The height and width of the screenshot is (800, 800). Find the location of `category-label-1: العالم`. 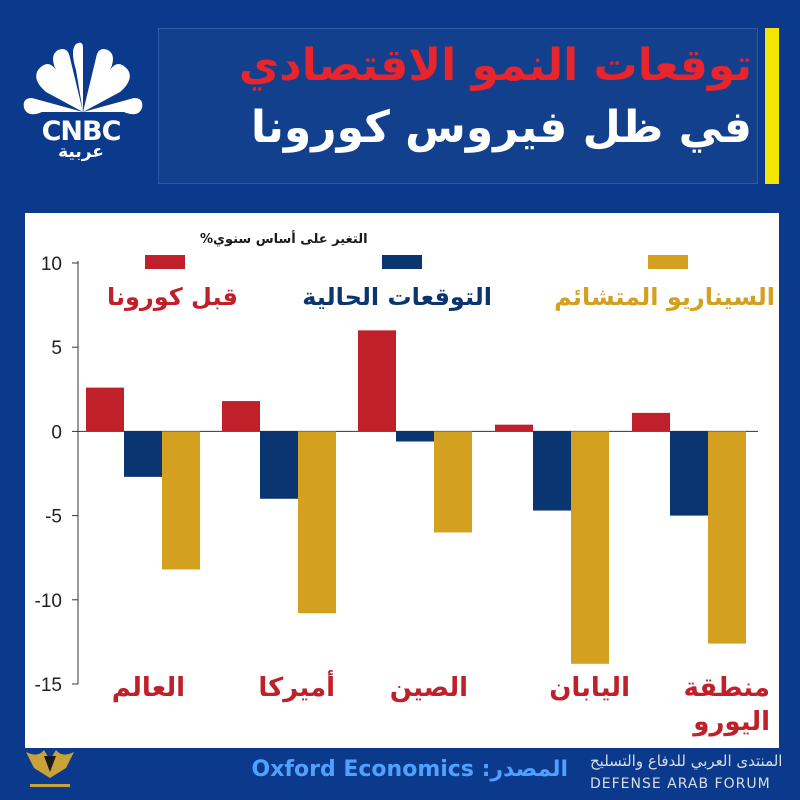

category-label-1: العالم is located at coordinates (148, 688).